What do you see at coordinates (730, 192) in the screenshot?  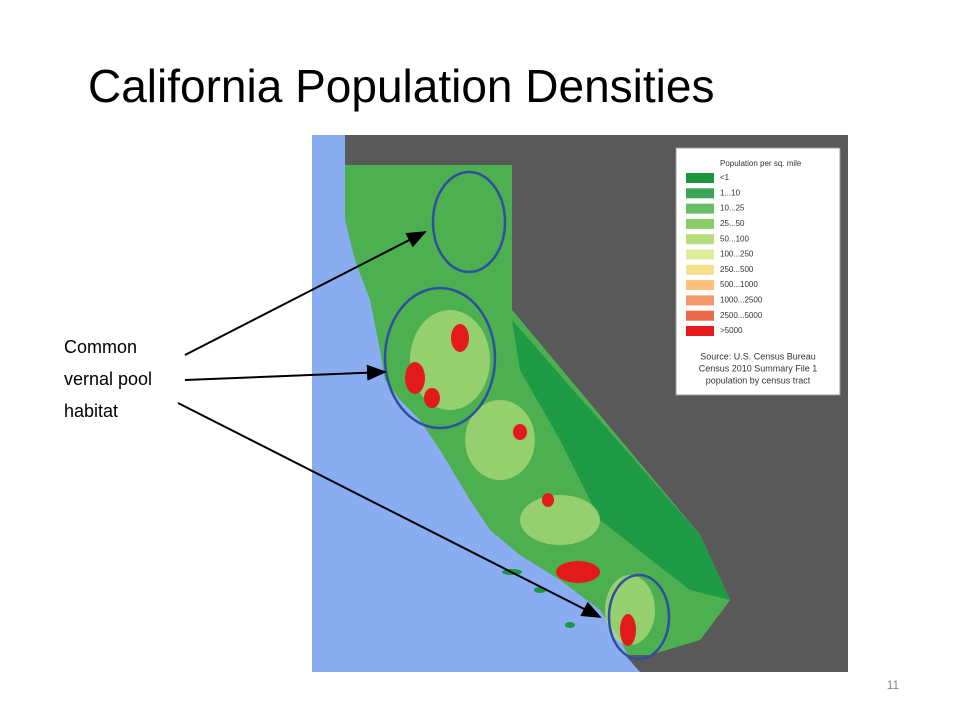 I see `legend-label: 1...10` at bounding box center [730, 192].